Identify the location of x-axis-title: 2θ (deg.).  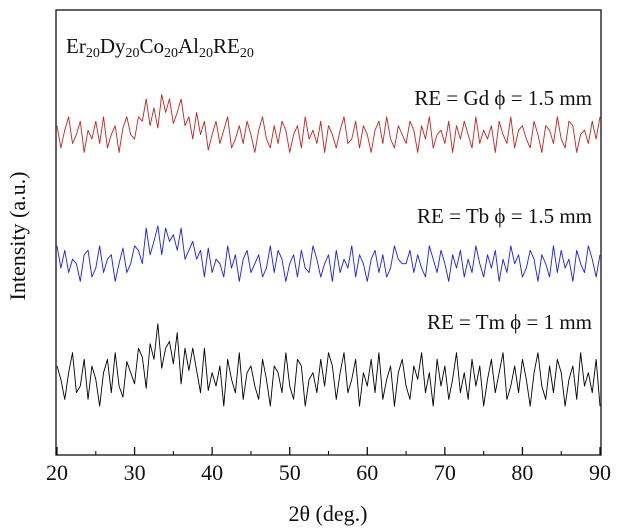
(328, 513).